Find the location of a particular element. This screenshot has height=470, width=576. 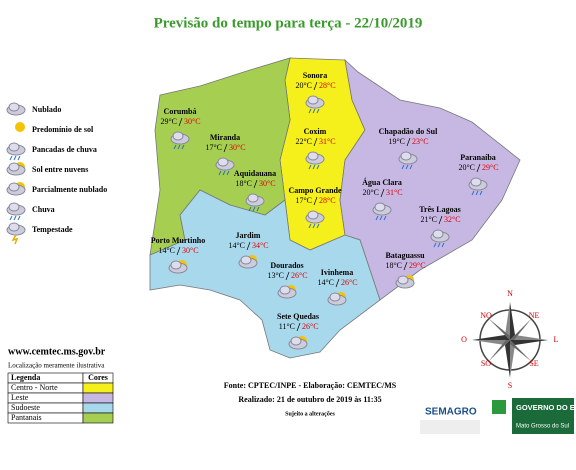

icon-legend-label: Pancadas de chuva is located at coordinates (64, 149).